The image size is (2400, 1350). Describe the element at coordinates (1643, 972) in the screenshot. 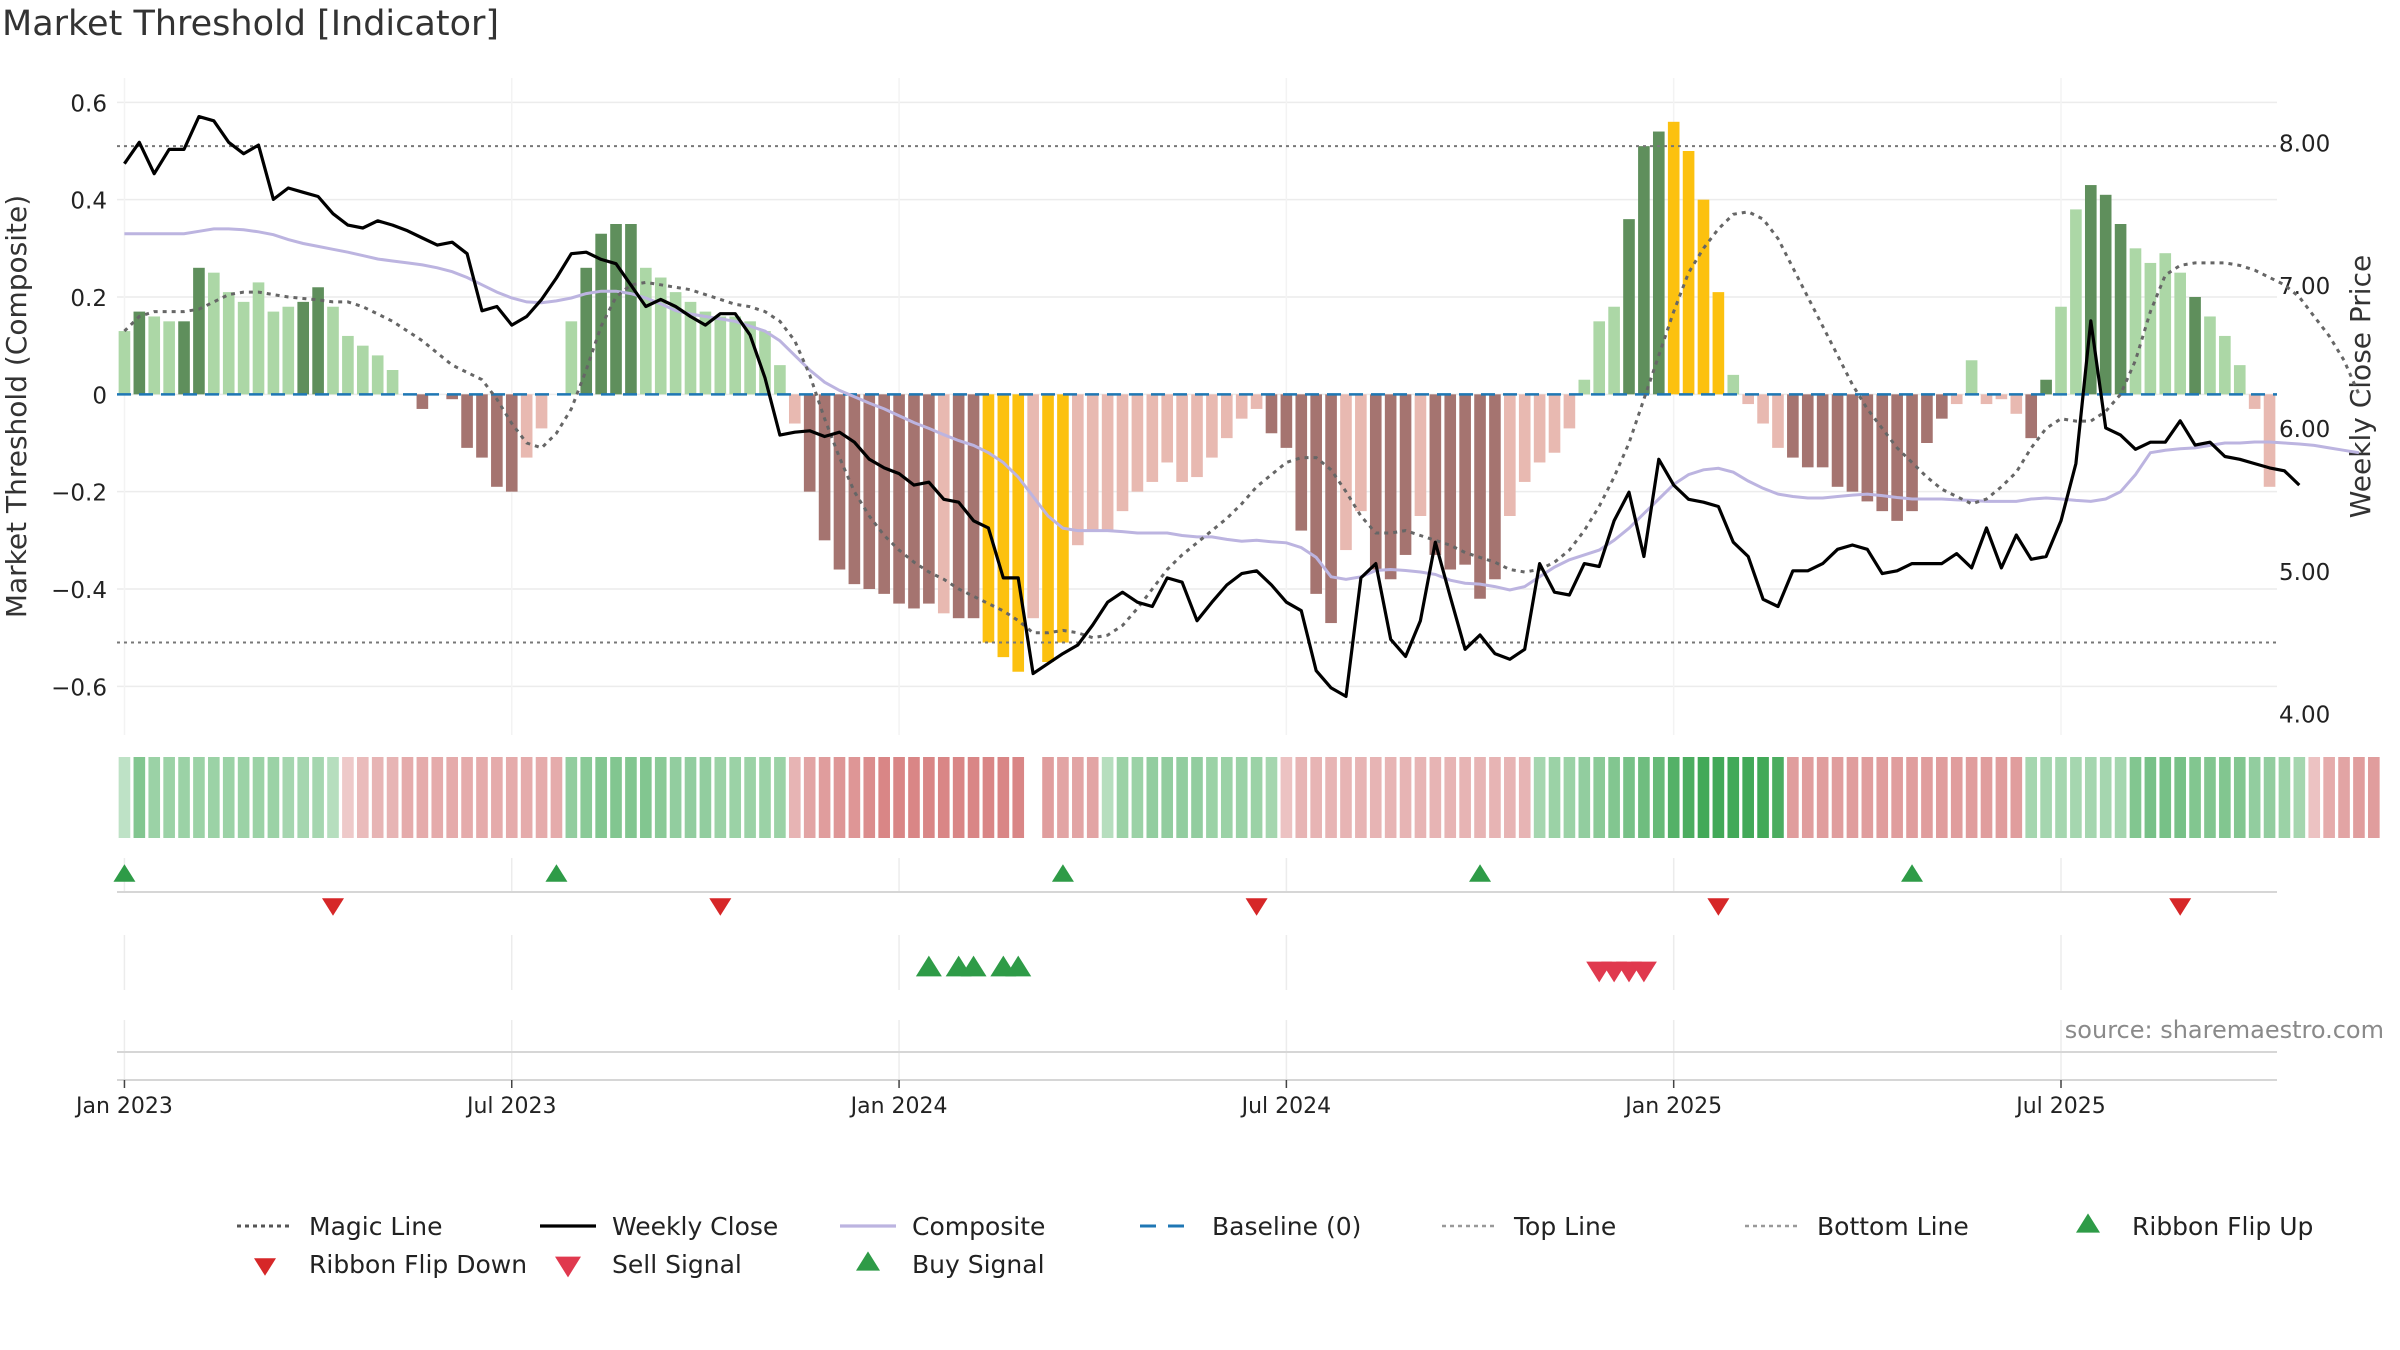

I see `sell-signal-marker` at that location.